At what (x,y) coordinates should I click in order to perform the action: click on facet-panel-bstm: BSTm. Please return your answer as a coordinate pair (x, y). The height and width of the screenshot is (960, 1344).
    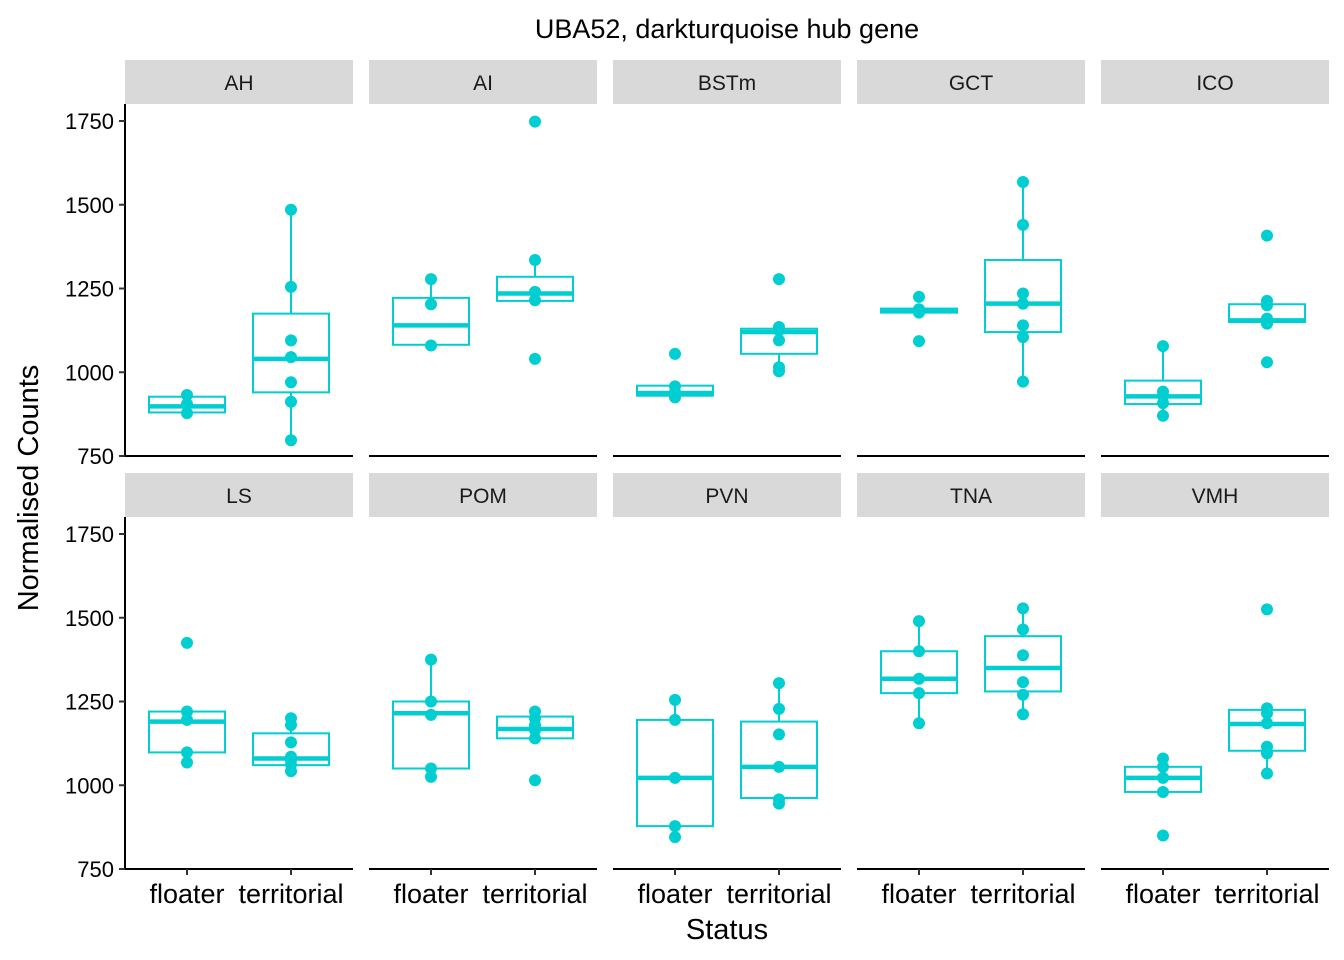
    Looking at the image, I should click on (727, 258).